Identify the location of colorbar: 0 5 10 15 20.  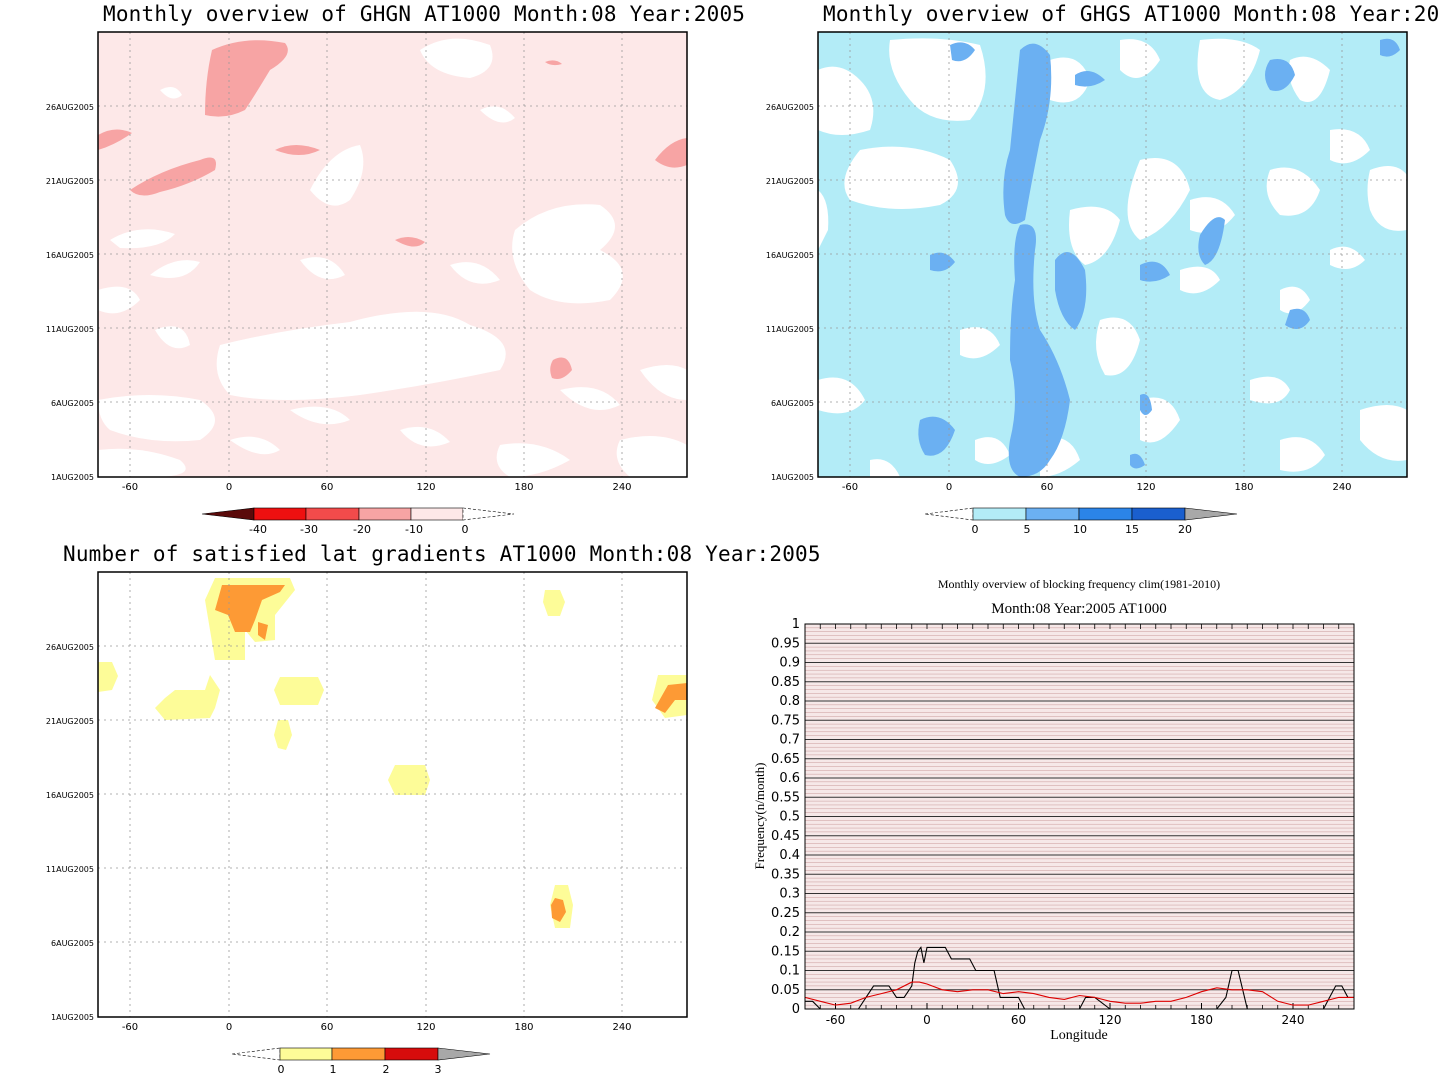
(1081, 521).